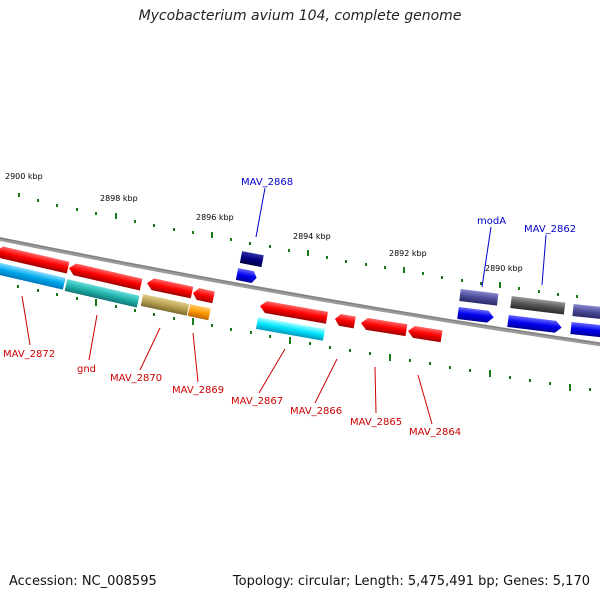  Describe the element at coordinates (246, 275) in the screenshot. I see `gene-MAV_2868-lower` at that location.